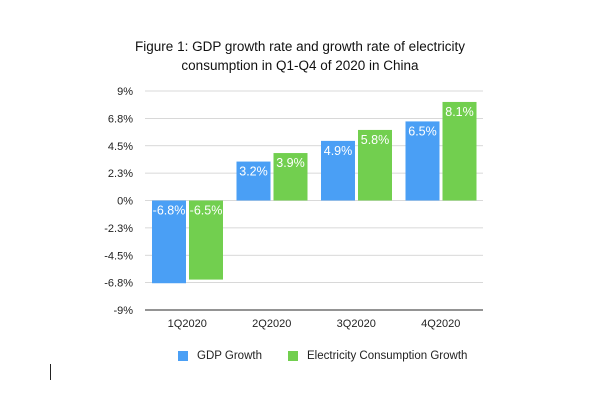 This screenshot has height=404, width=600. What do you see at coordinates (290, 163) in the screenshot?
I see `data-label: 3.9%` at bounding box center [290, 163].